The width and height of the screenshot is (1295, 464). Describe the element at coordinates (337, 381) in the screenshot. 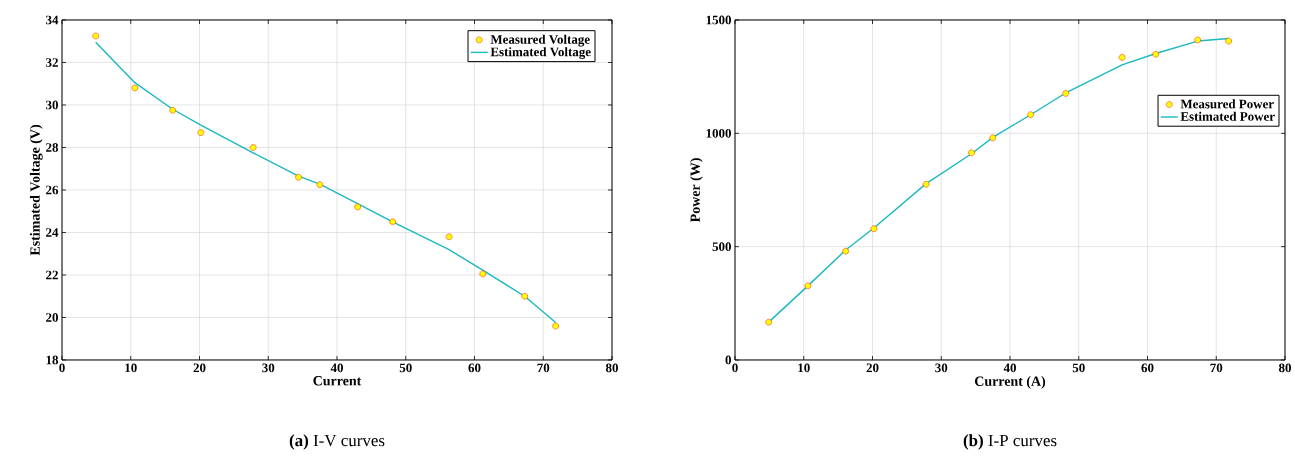

I see `x-axis-title: Current` at that location.